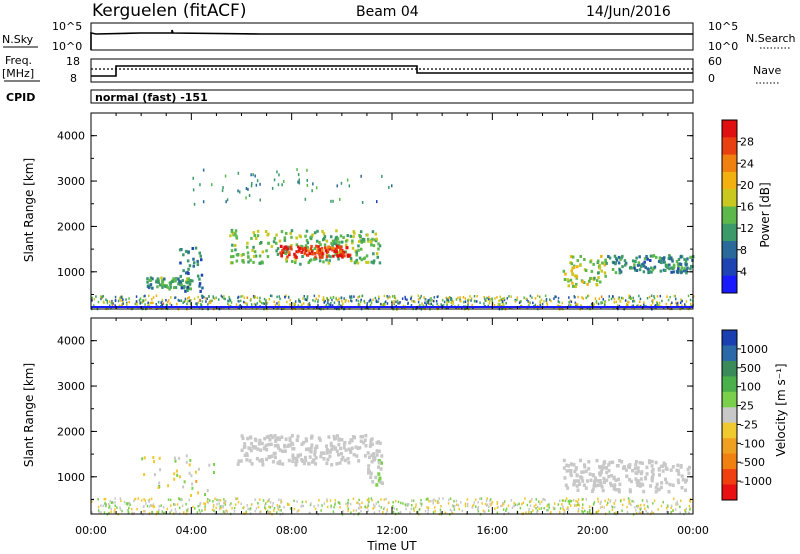  I want to click on nsky-tick-top: 10^5, so click(67, 26).